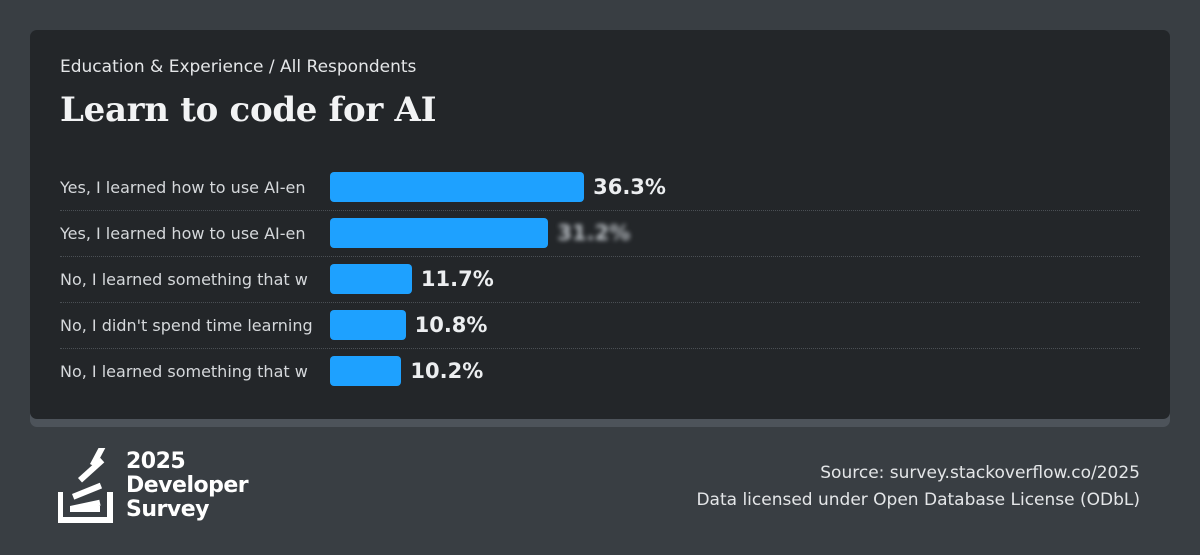 This screenshot has height=555, width=1200. Describe the element at coordinates (186, 325) in the screenshot. I see `bar-category-label: No, I didn't spend time learning` at that location.